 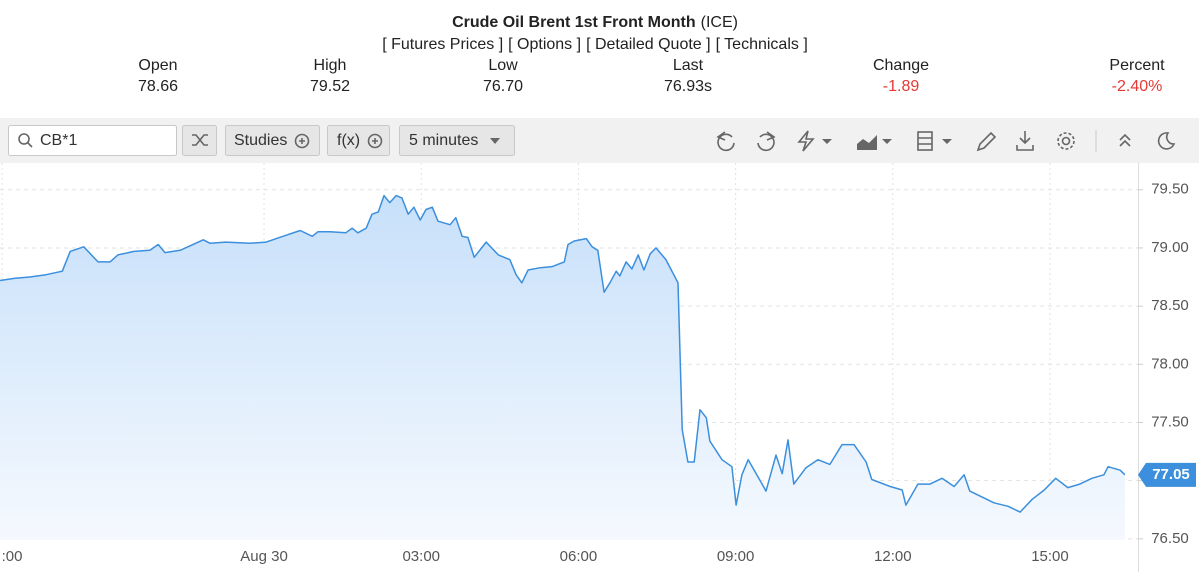 What do you see at coordinates (648, 44) in the screenshot?
I see `link: [ Detailed Quote ]` at bounding box center [648, 44].